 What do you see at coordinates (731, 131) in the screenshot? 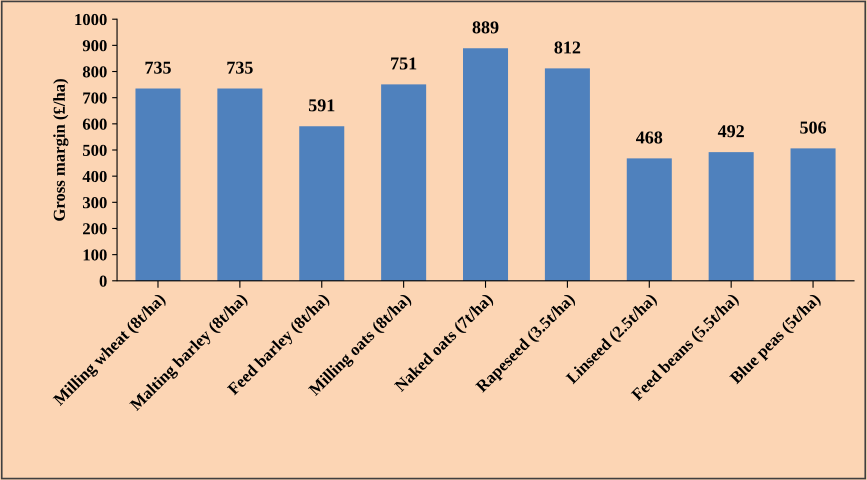
I see `data-label: 492` at bounding box center [731, 131].